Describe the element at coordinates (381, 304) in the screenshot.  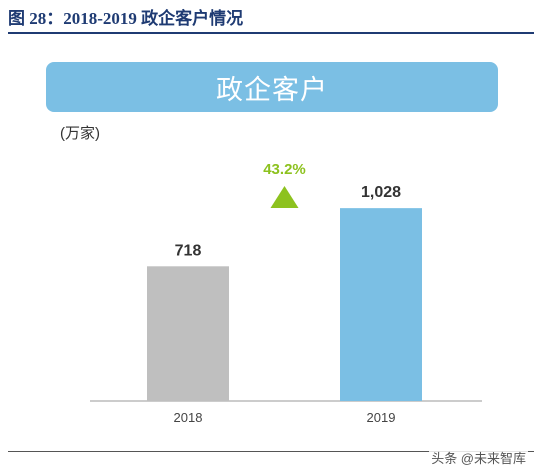
I see `bar-2019` at that location.